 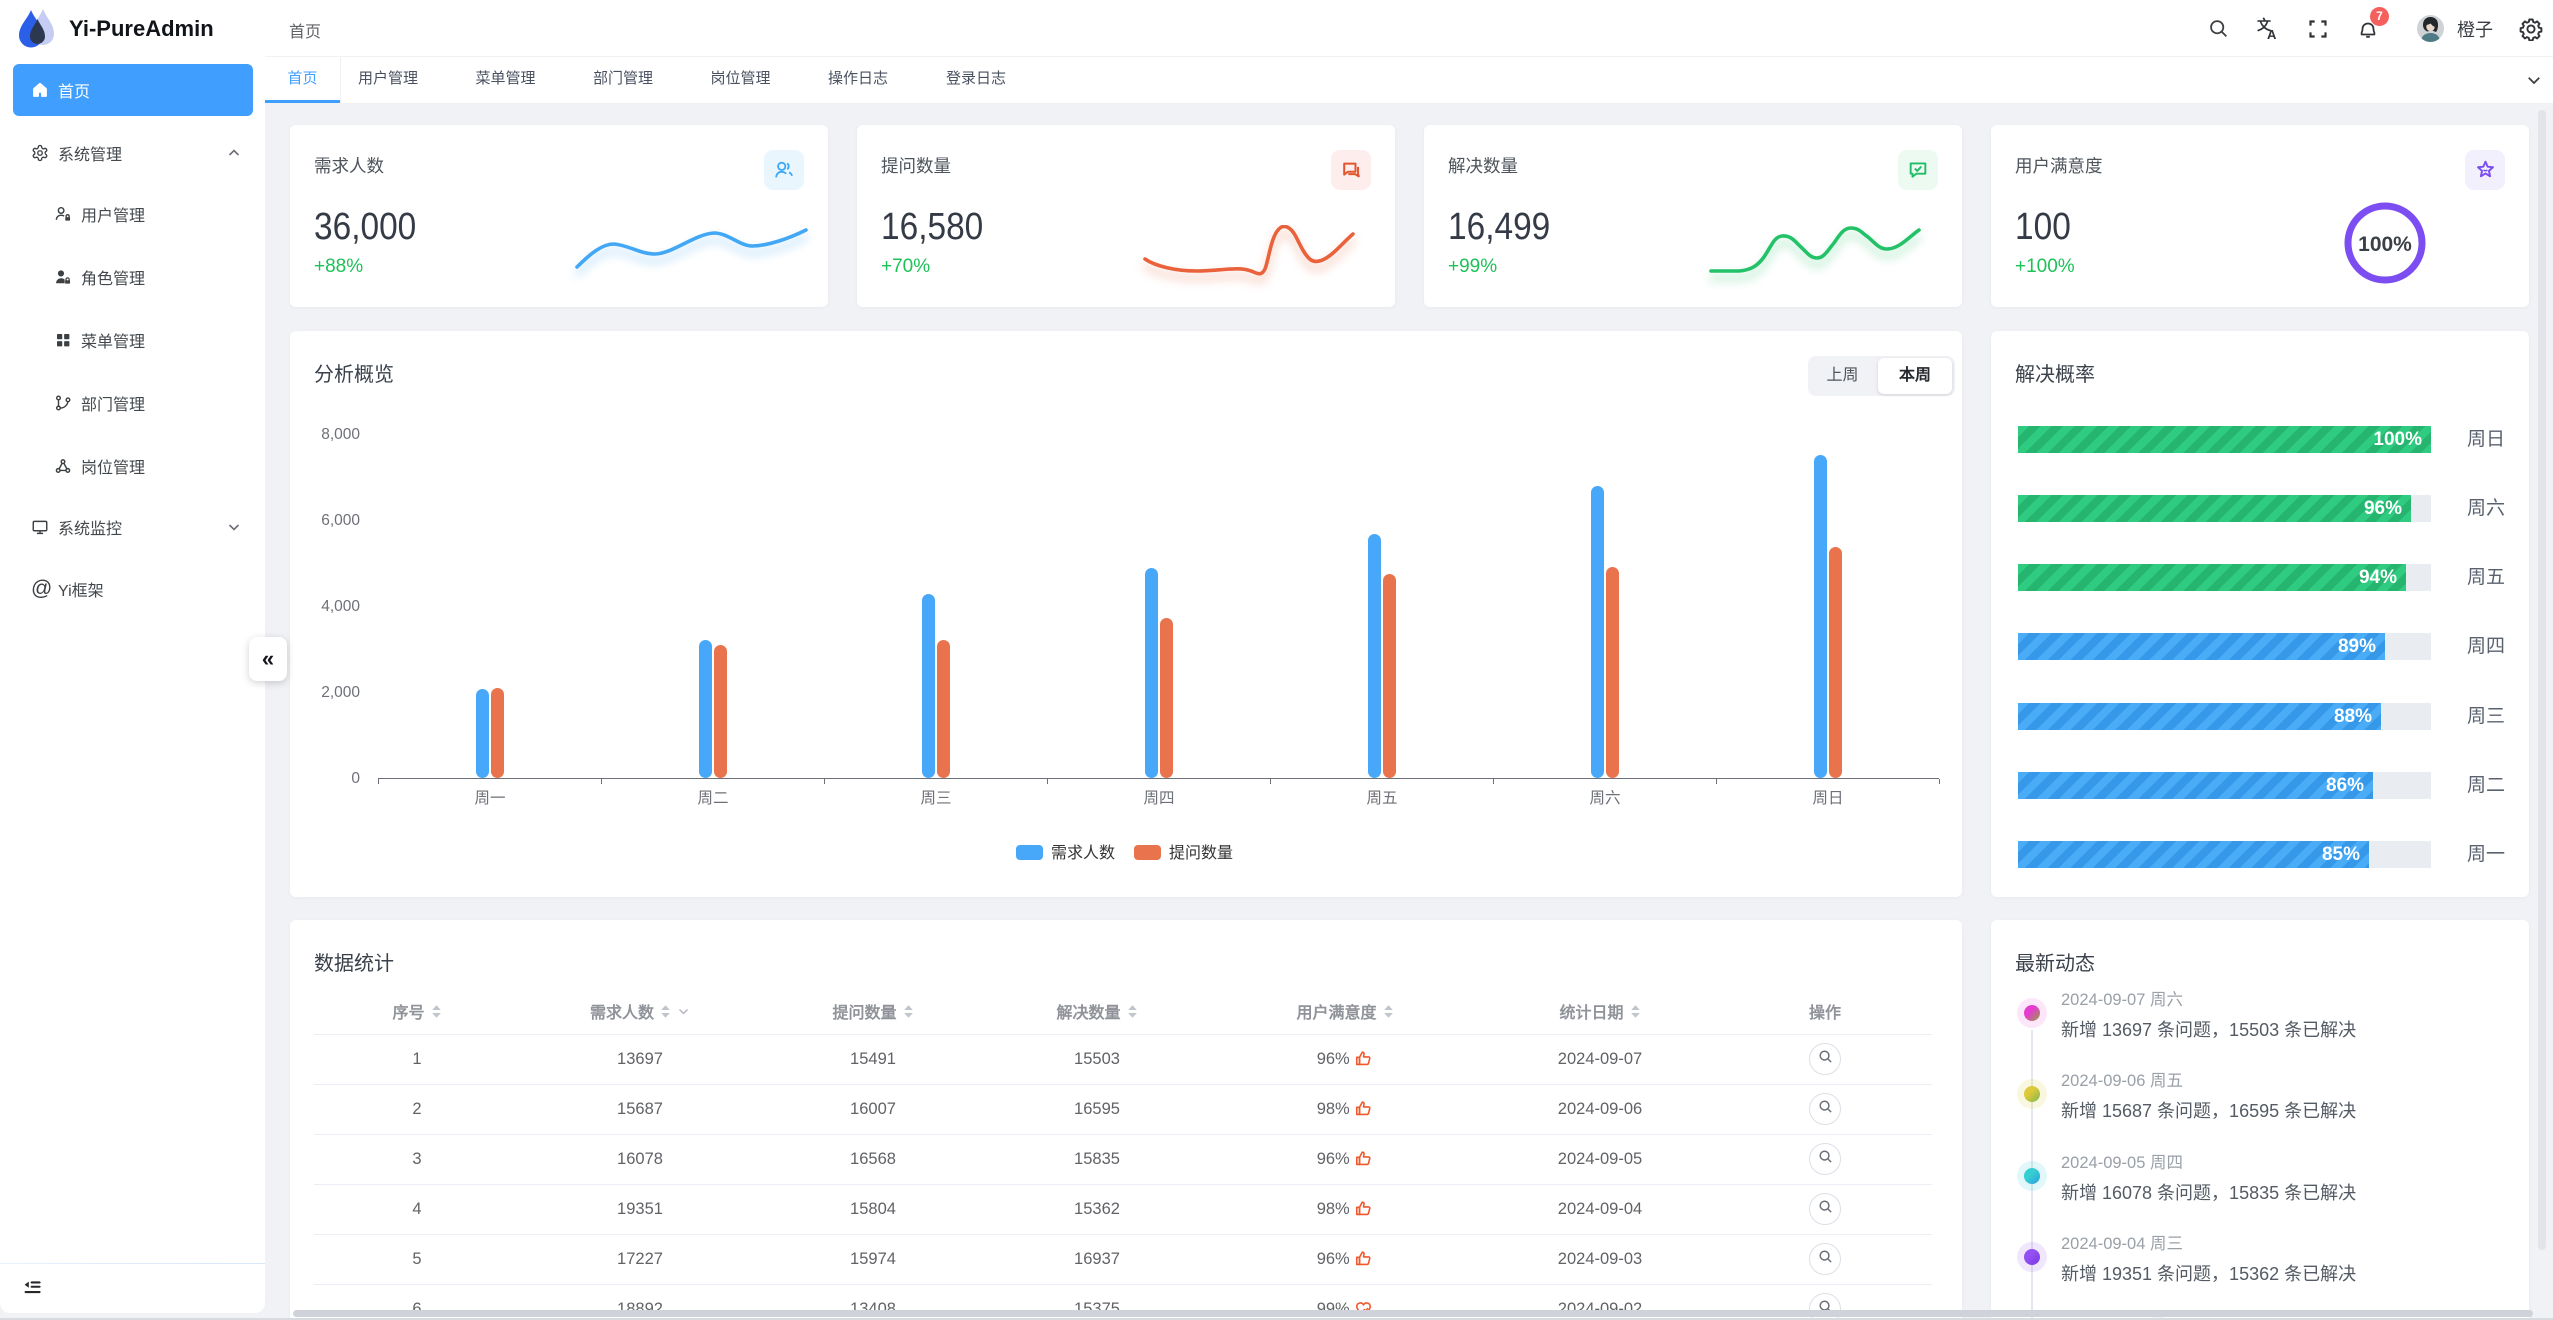 I want to click on svg-text: 8,000, so click(x=340, y=434).